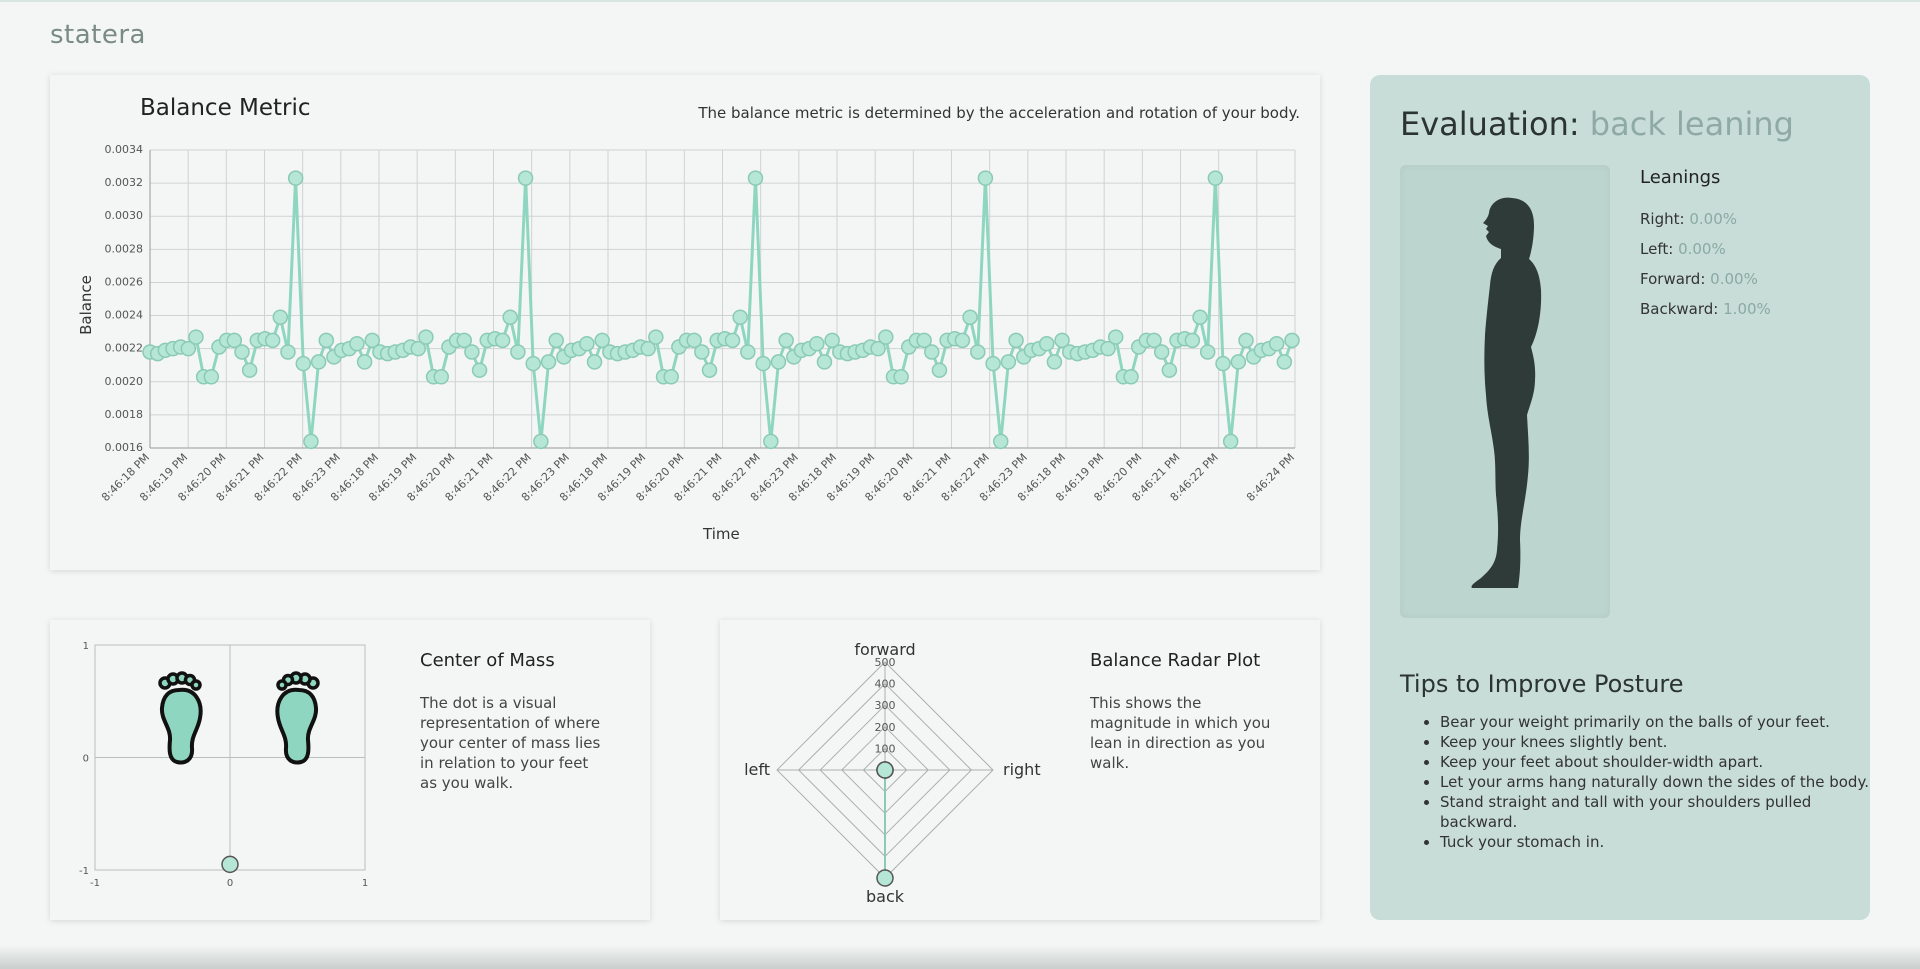  Describe the element at coordinates (885, 727) in the screenshot. I see `radar-tick-label: 200` at that location.